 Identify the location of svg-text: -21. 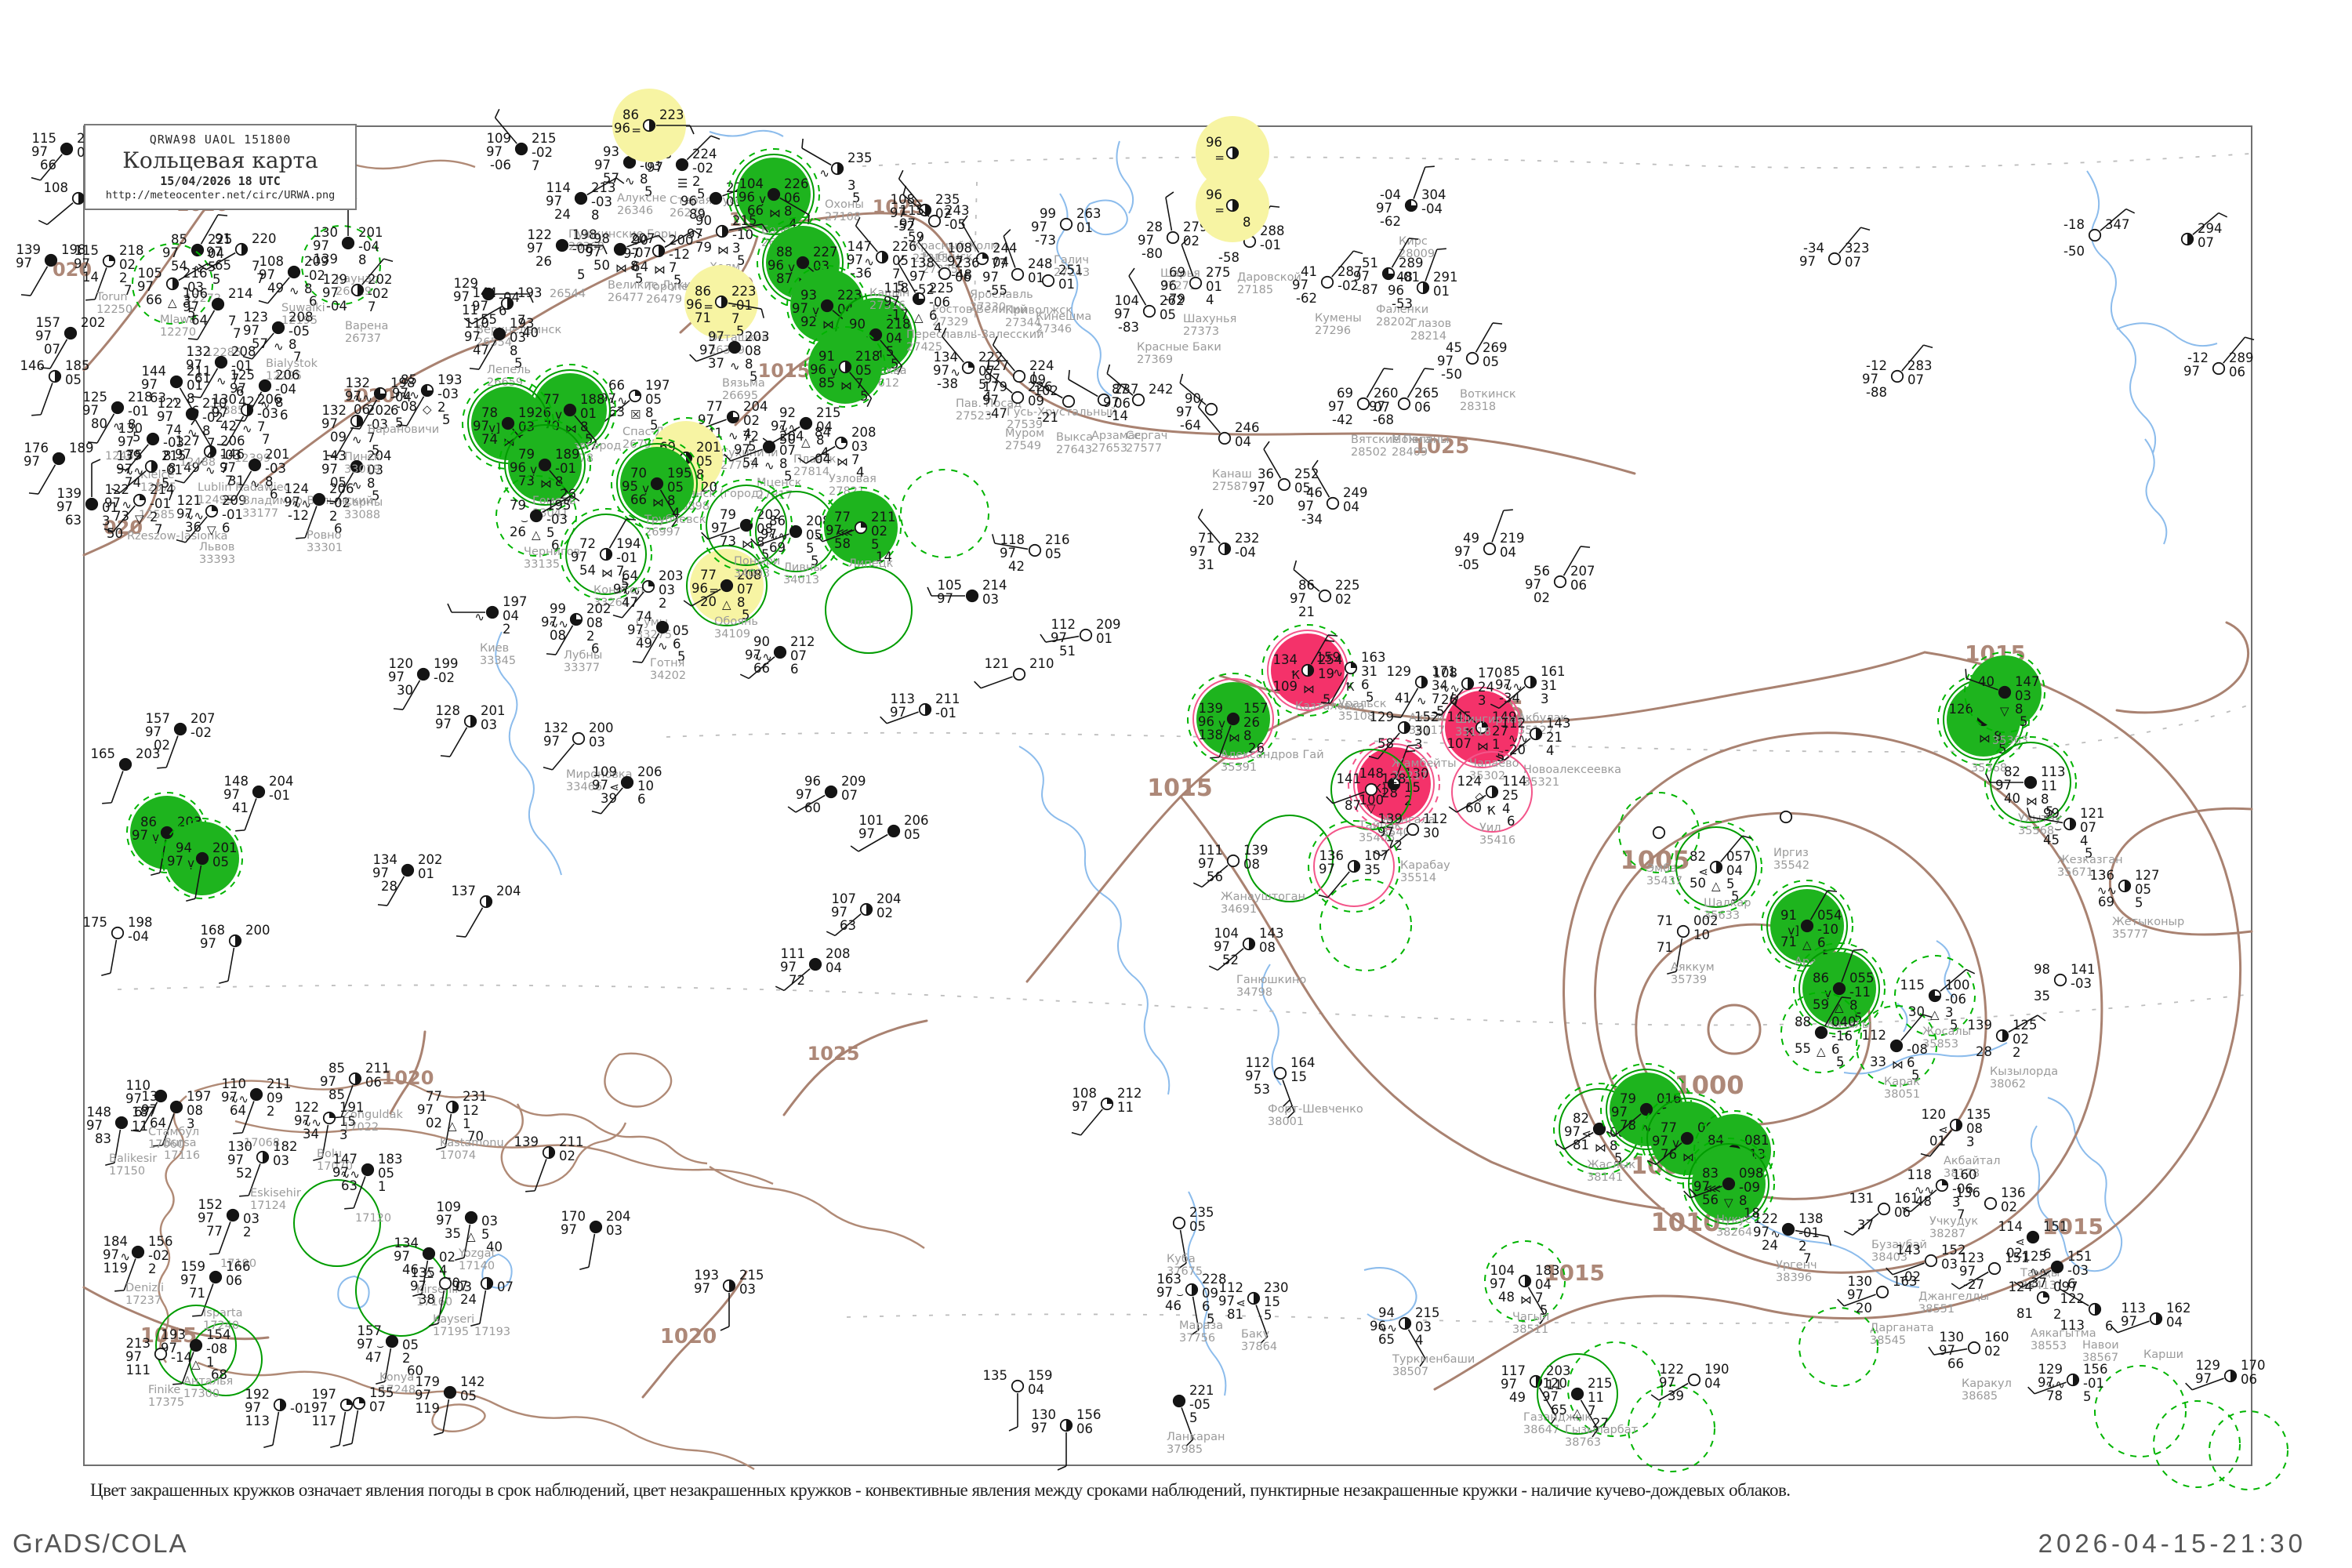
(1047, 417).